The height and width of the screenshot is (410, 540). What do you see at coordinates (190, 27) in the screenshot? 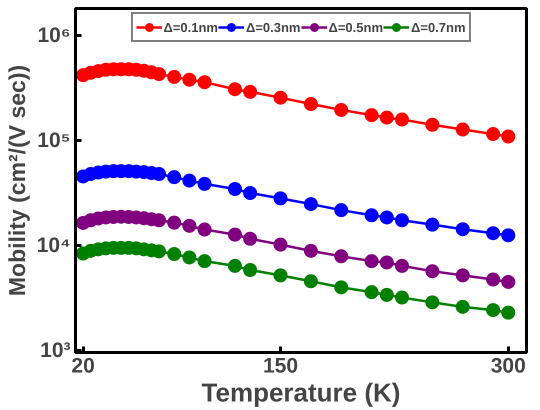
I see `legend-label: Δ=0.1nm` at bounding box center [190, 27].